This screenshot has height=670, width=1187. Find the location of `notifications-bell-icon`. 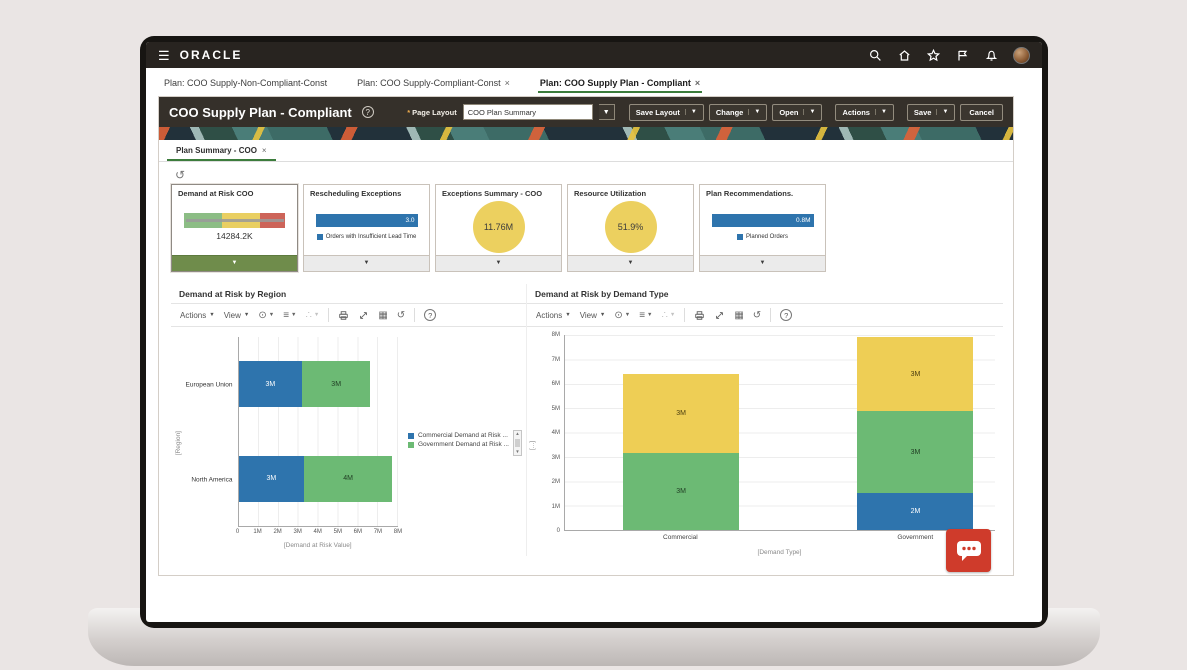

notifications-bell-icon is located at coordinates (991, 55).